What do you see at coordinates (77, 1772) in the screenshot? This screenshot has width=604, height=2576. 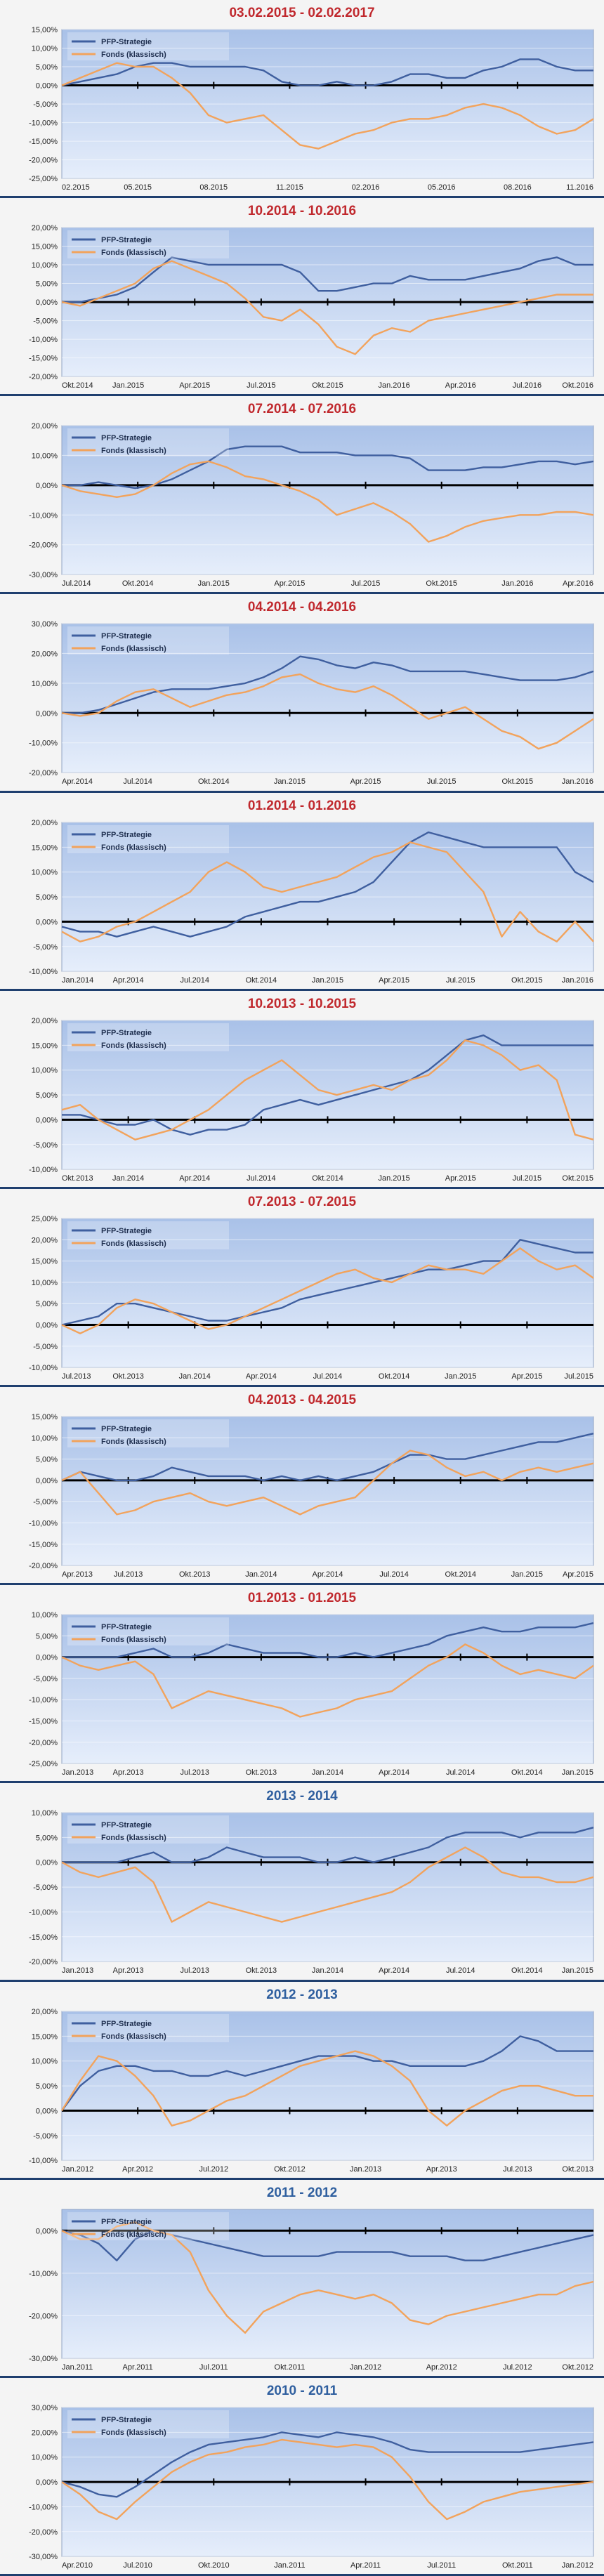 I see `x-tick-label: Jan.2013` at bounding box center [77, 1772].